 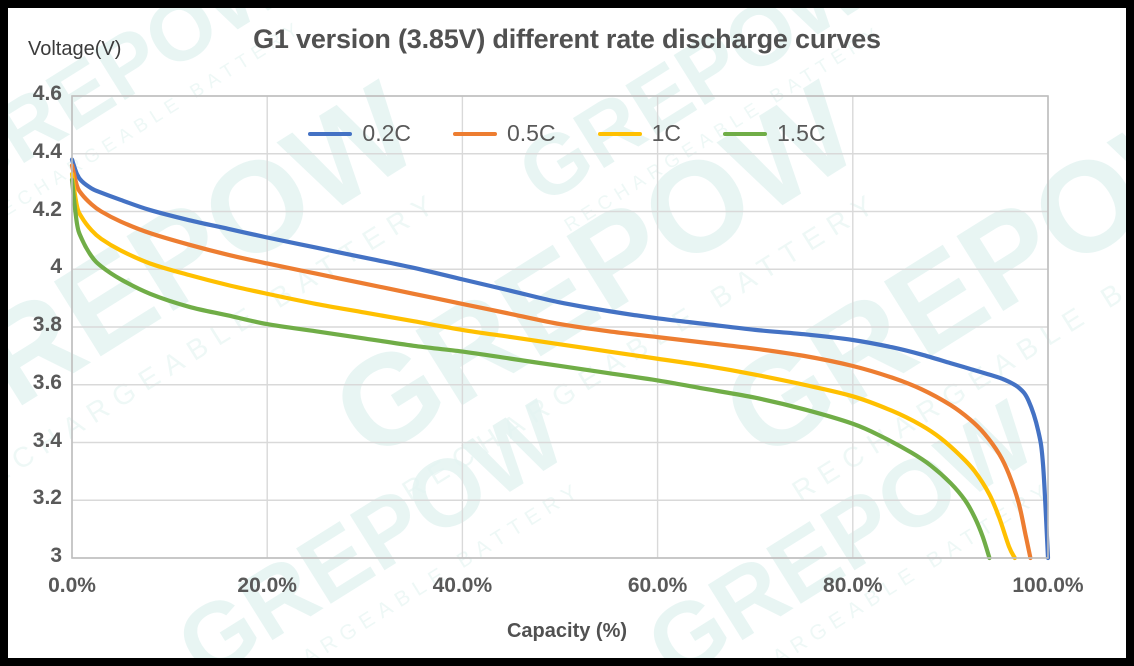 What do you see at coordinates (531, 133) in the screenshot?
I see `legend-label: 0.5C` at bounding box center [531, 133].